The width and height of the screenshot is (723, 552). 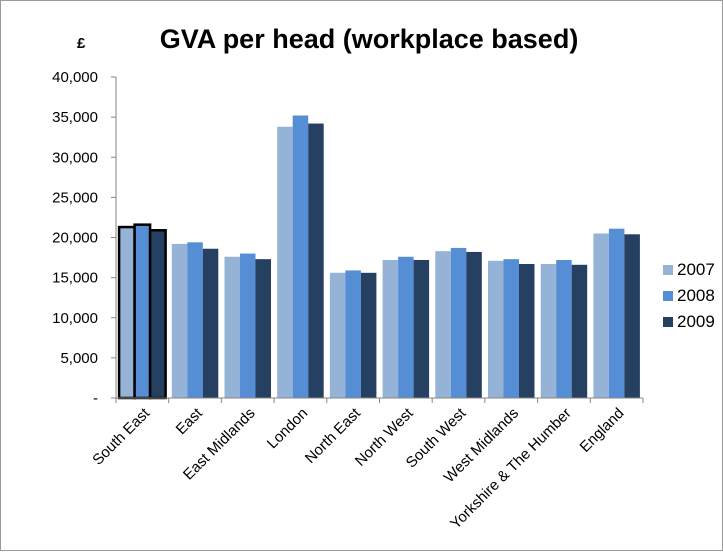 What do you see at coordinates (121, 436) in the screenshot?
I see `x-tick-label: South East` at bounding box center [121, 436].